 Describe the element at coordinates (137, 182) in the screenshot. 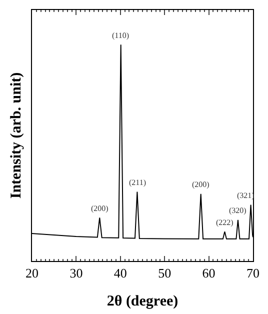

I see `annotation: (211)` at that location.